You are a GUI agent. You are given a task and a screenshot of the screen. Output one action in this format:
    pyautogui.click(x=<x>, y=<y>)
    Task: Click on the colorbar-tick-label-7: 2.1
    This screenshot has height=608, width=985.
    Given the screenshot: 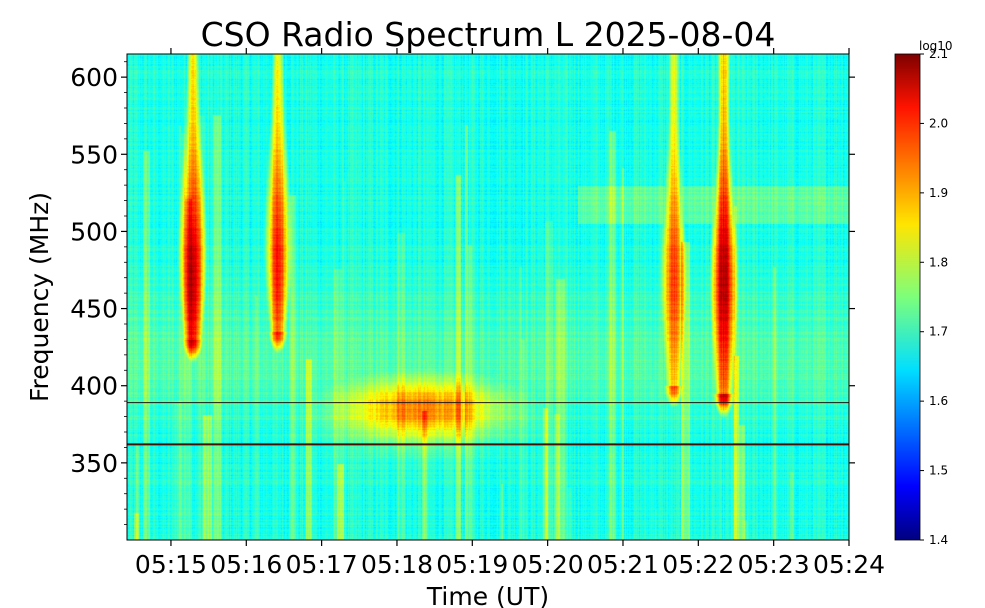 What is the action you would take?
    pyautogui.click(x=938, y=54)
    